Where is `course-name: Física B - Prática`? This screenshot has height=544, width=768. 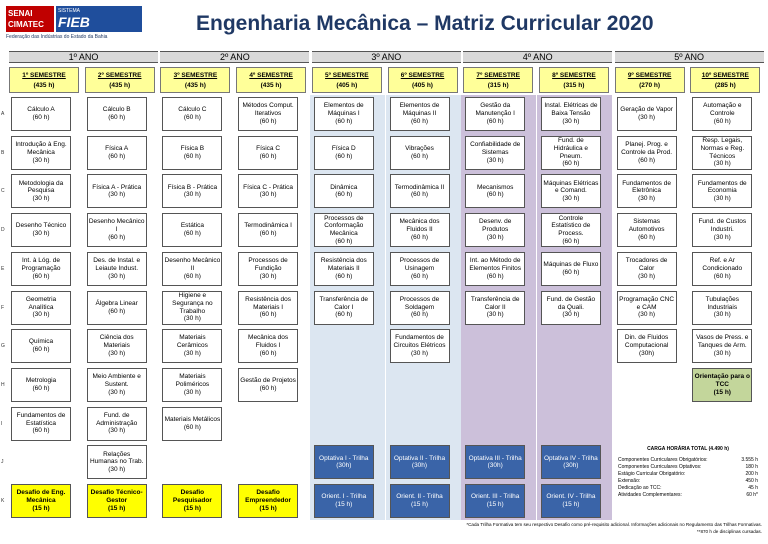 course-name: Física B - Prática is located at coordinates (192, 187).